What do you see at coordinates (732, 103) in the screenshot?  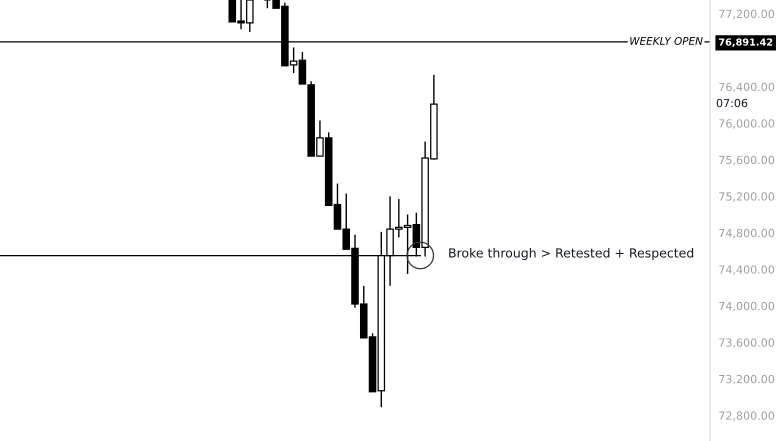 I see `text: 07:06` at bounding box center [732, 103].